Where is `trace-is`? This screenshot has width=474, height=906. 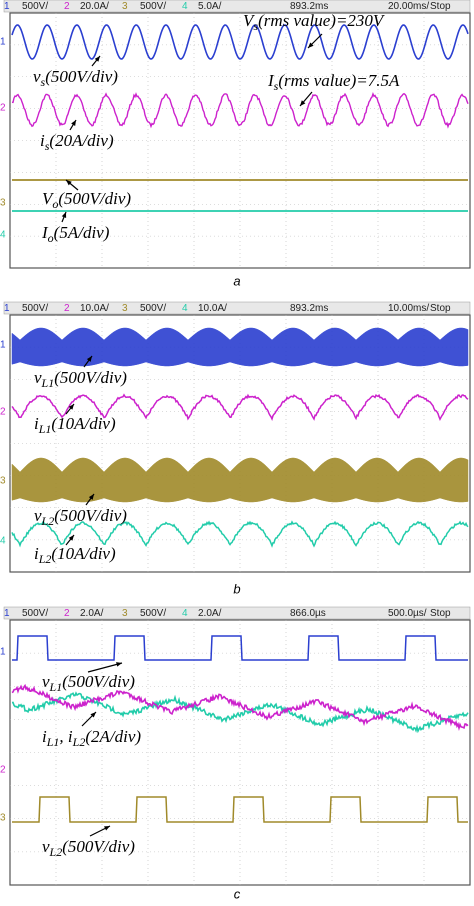
trace-is is located at coordinates (240, 110).